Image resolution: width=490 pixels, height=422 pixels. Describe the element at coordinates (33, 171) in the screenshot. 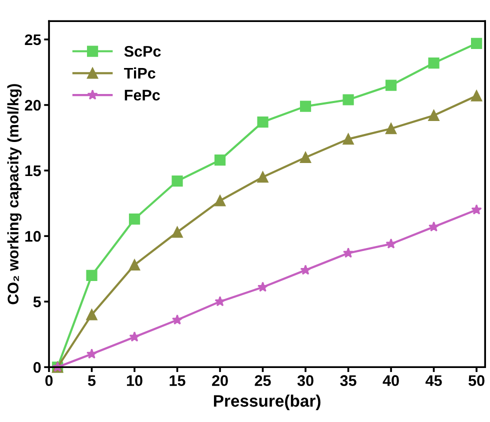

I see `y-tick-label: 15` at that location.